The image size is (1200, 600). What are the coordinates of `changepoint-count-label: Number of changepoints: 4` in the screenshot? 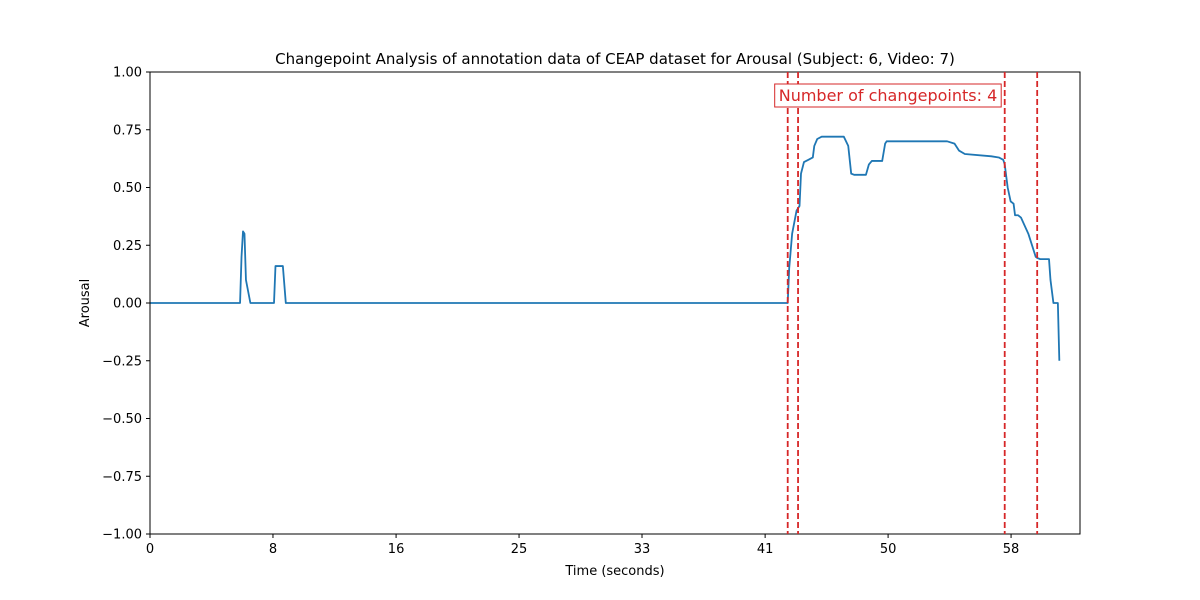 It's located at (888, 95).